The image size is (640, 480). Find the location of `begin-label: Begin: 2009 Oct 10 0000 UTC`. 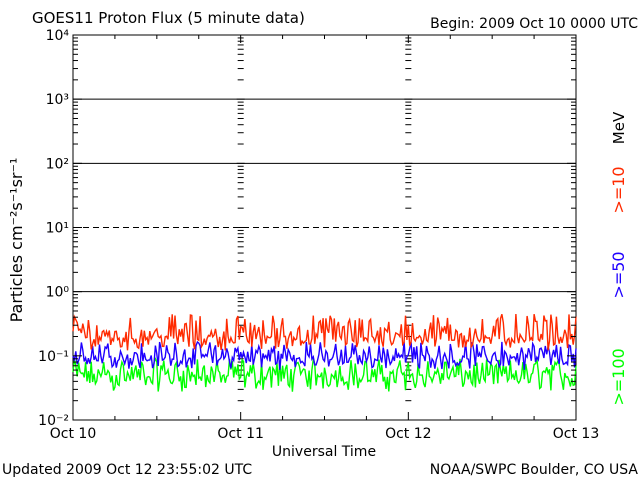

begin-label: Begin: 2009 Oct 10 0000 UTC is located at coordinates (534, 24).